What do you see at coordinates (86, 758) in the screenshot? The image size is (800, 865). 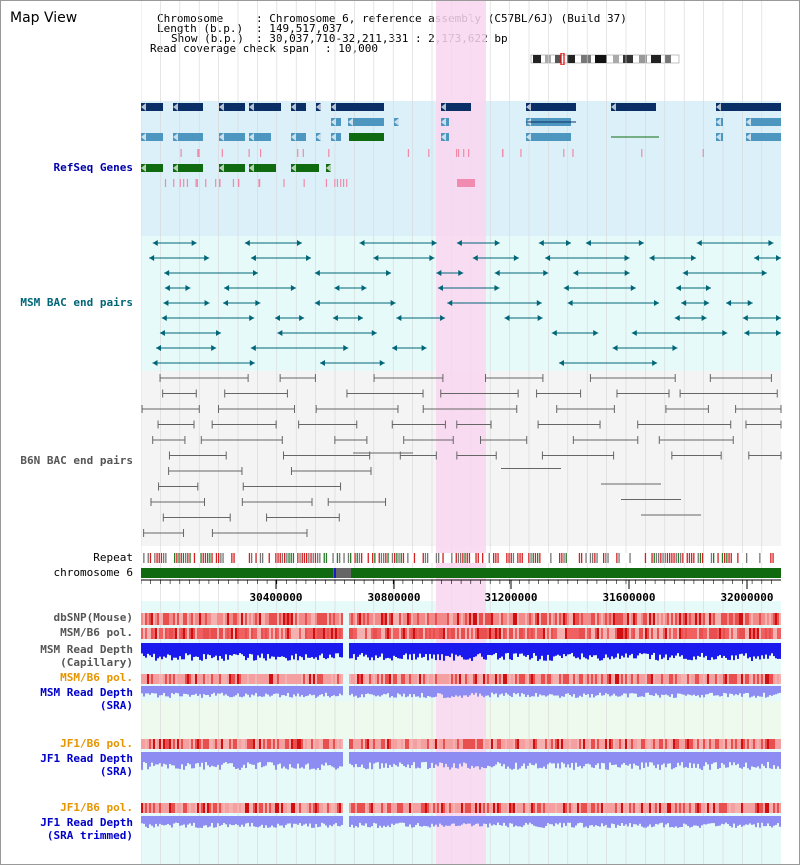 I see `jf1-depth-label-1: JF1 Read Depth` at bounding box center [86, 758].